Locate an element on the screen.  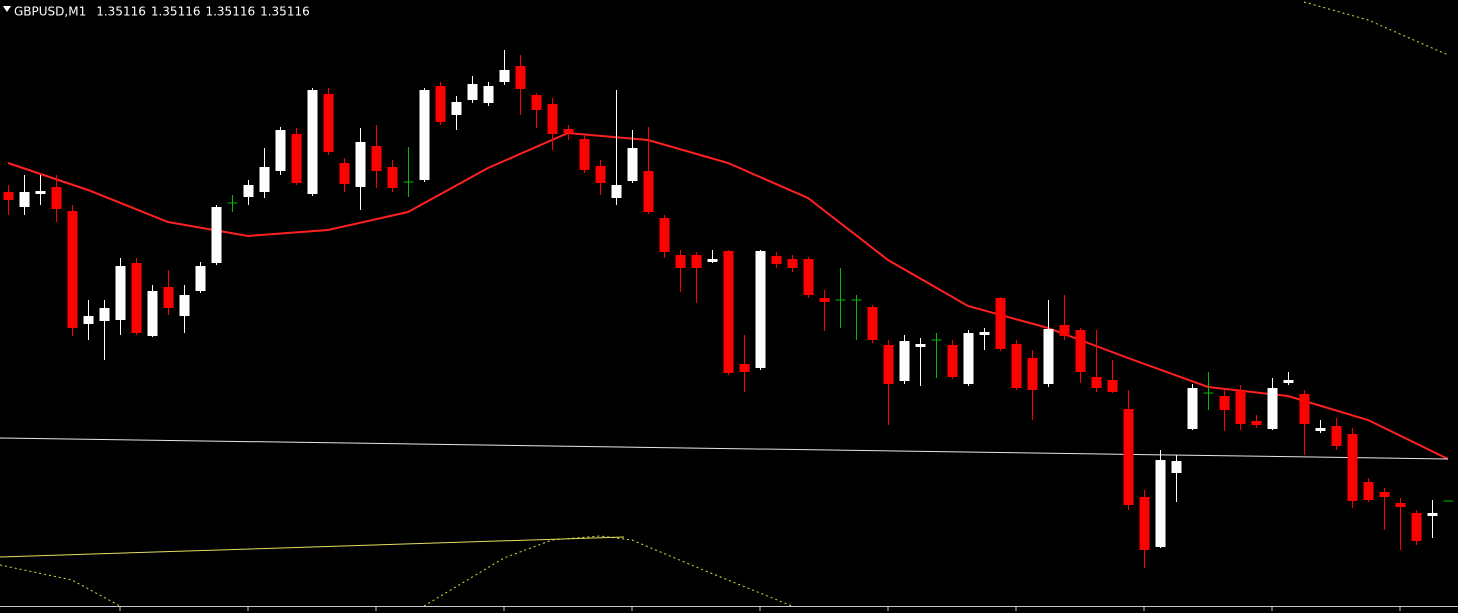
quote-values: 1.35116 1.35116 1.35116 1.35116 is located at coordinates (203, 12).